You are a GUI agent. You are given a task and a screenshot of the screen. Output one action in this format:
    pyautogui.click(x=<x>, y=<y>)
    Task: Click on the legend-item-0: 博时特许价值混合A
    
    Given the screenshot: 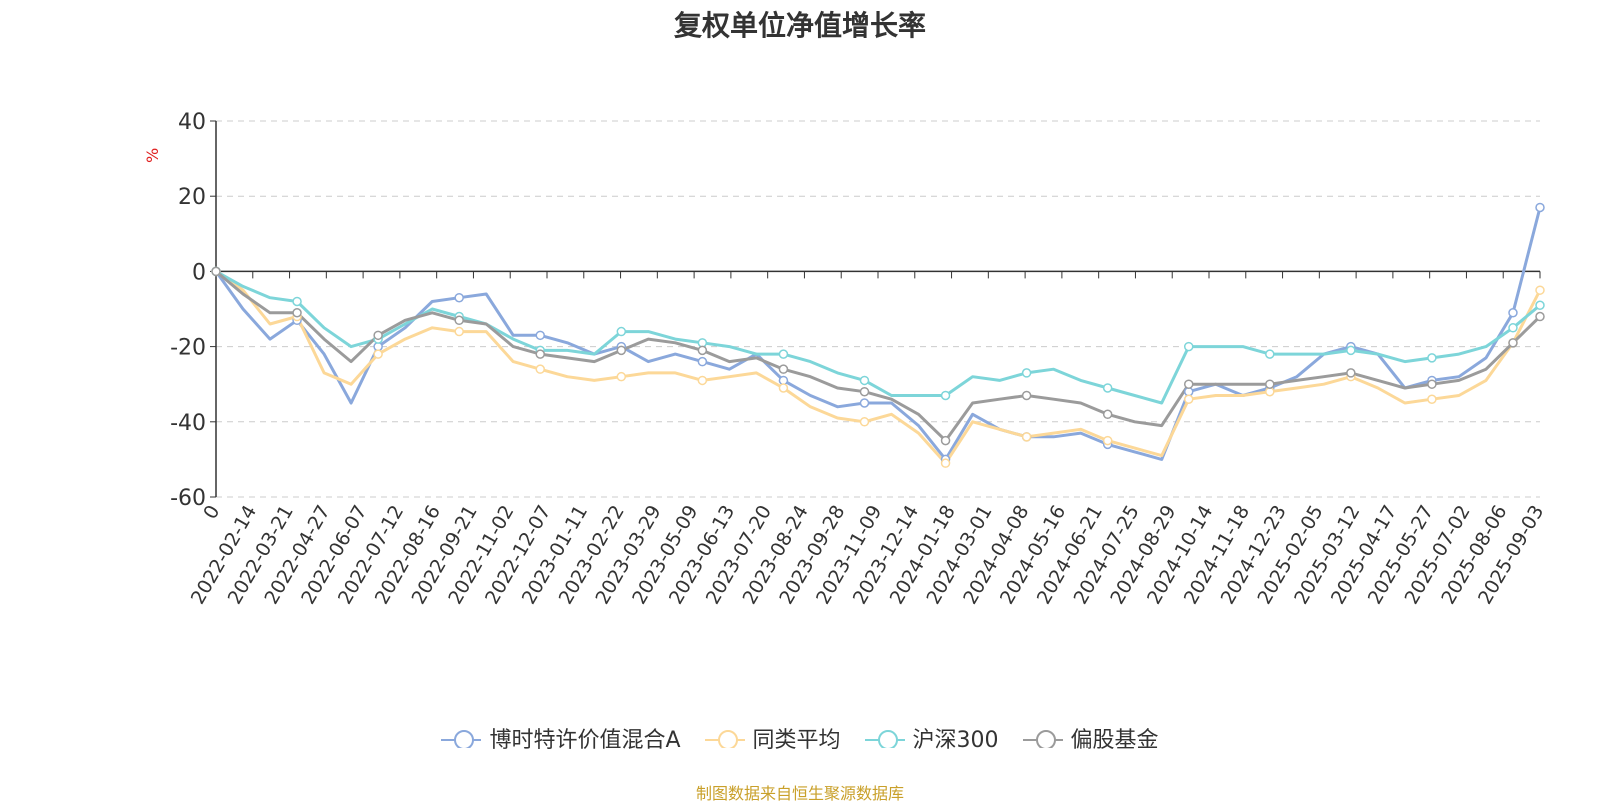 What is the action you would take?
    pyautogui.click(x=561, y=738)
    